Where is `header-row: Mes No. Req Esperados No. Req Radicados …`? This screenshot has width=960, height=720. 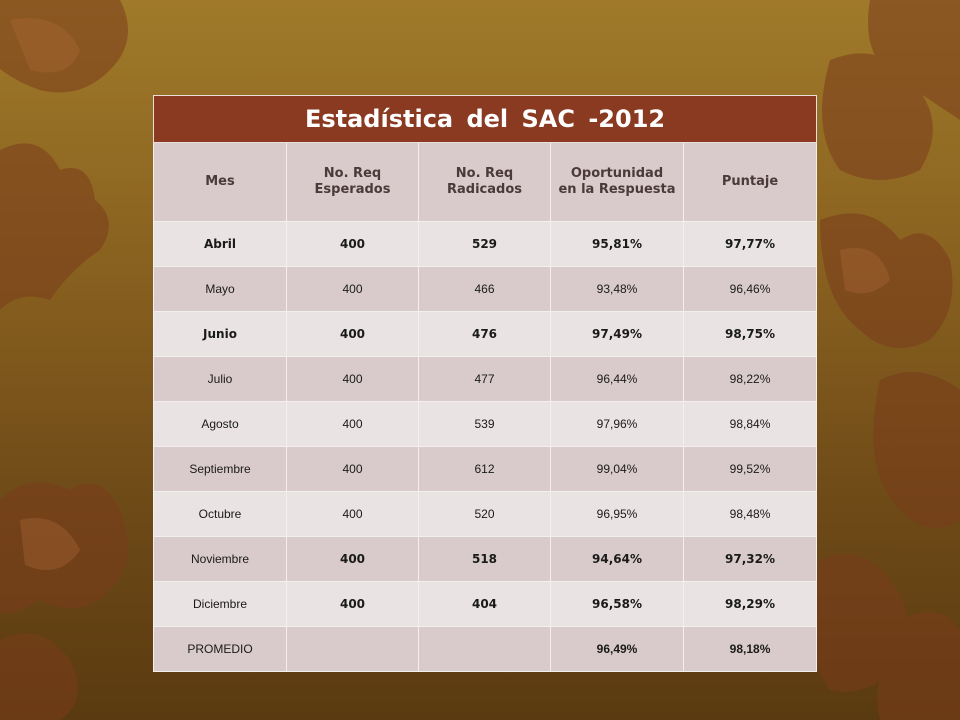 header-row: Mes No. Req Esperados No. Req Radicados … is located at coordinates (485, 182).